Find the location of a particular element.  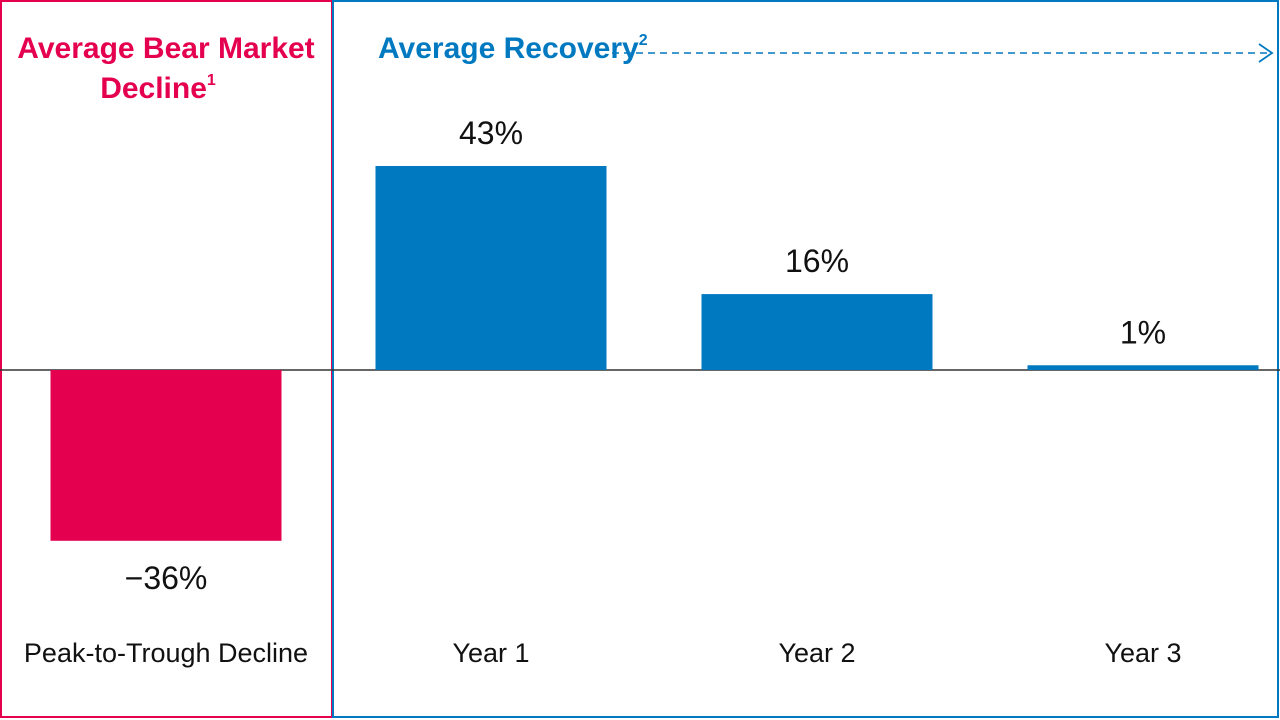

value-label-year-1: 43% is located at coordinates (491, 133).